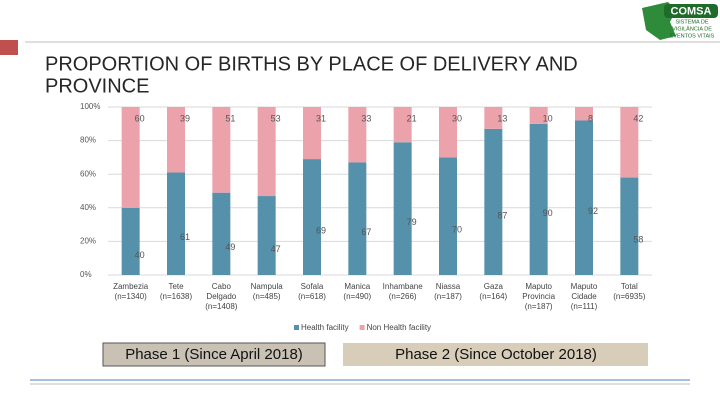 The width and height of the screenshot is (720, 405). I want to click on x-tick-label: Cidade, so click(584, 296).